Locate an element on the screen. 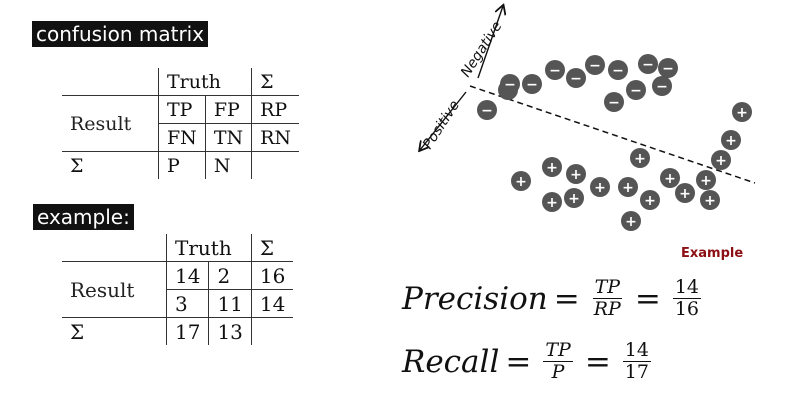  positive-point-4-circle is located at coordinates (640, 158).